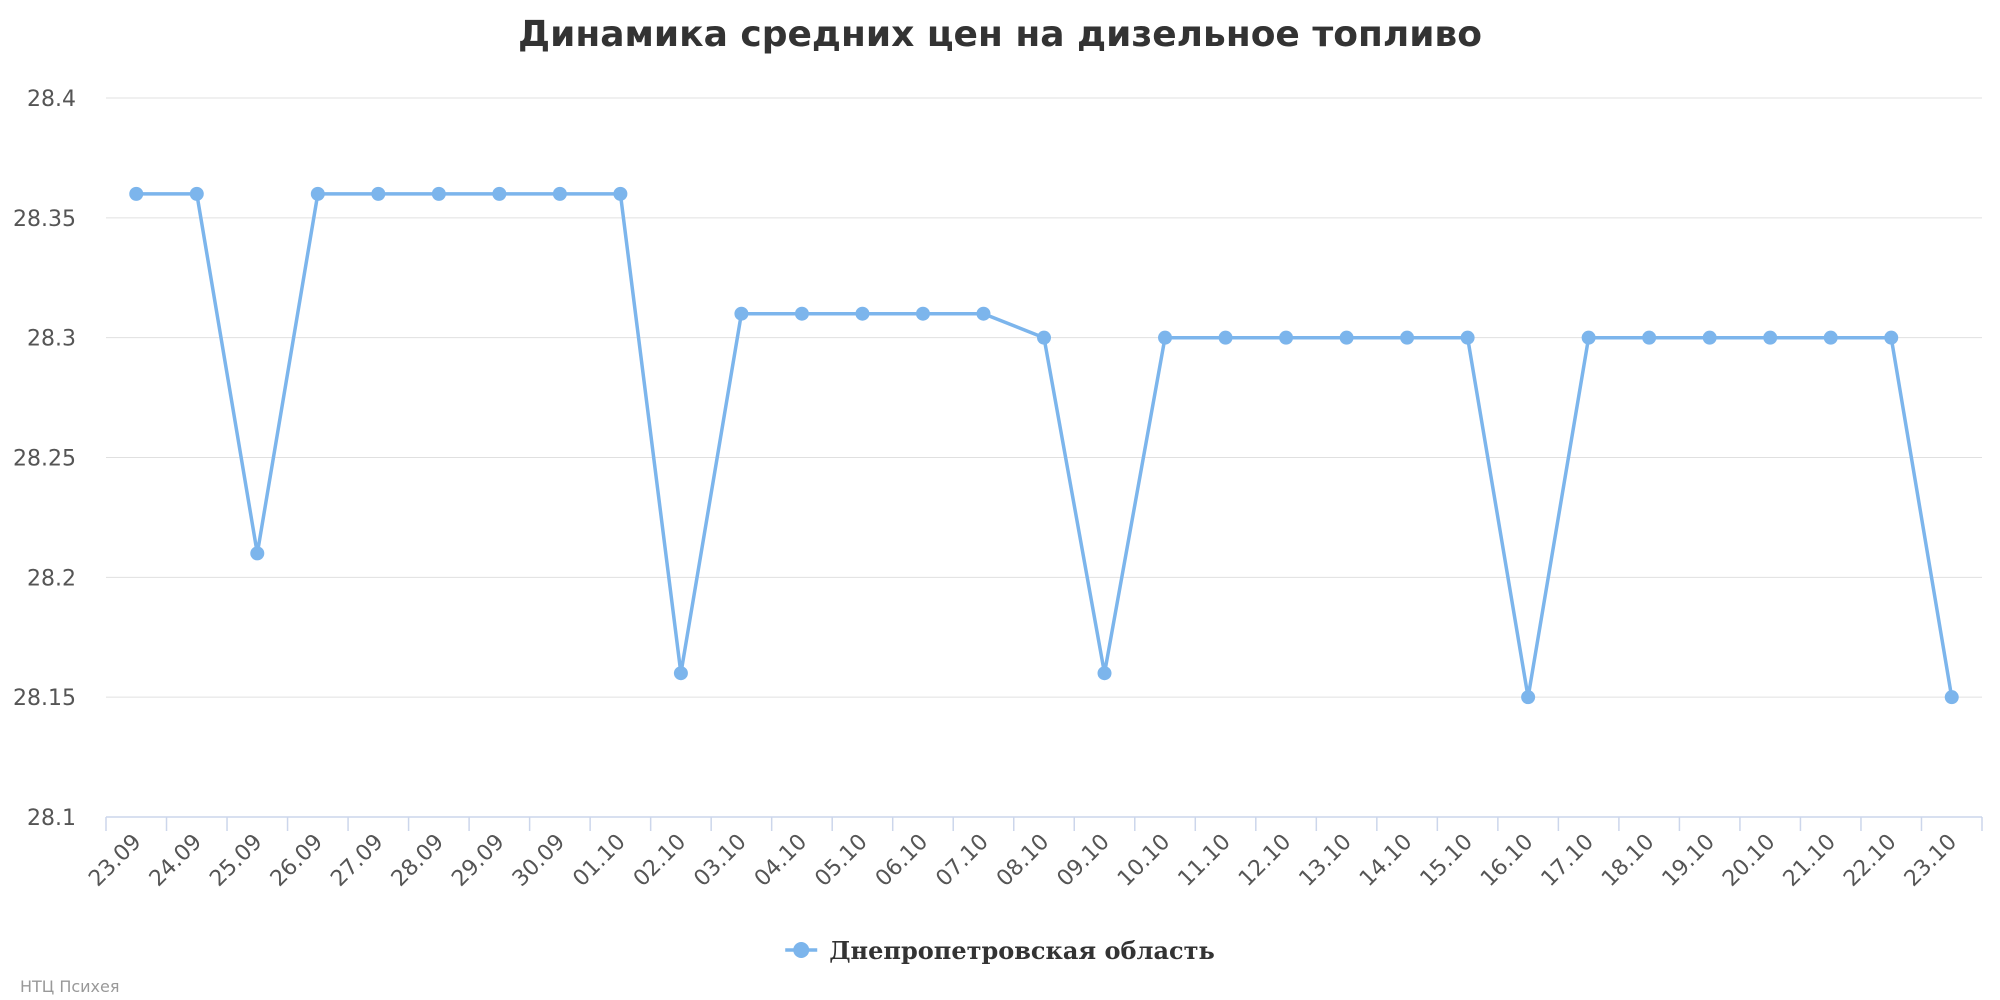 Image resolution: width=2000 pixels, height=1000 pixels. I want to click on x-tick-label: 08.10, so click(1023, 861).